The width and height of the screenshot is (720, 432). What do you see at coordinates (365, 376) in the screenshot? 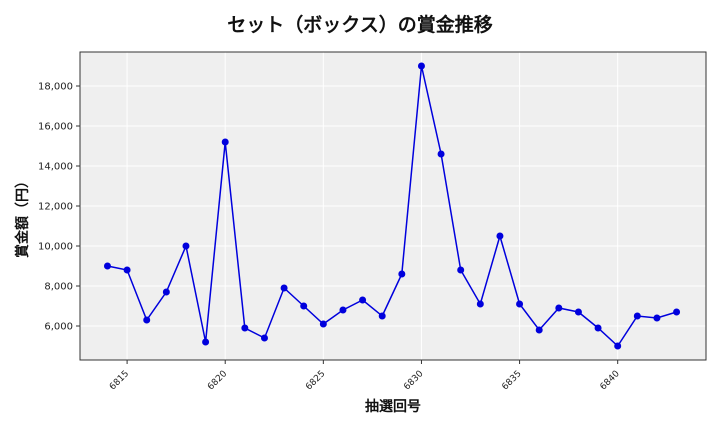
I see `x-axis-ticks: 6815 6820 6825 6830 6835 6840` at bounding box center [365, 376].